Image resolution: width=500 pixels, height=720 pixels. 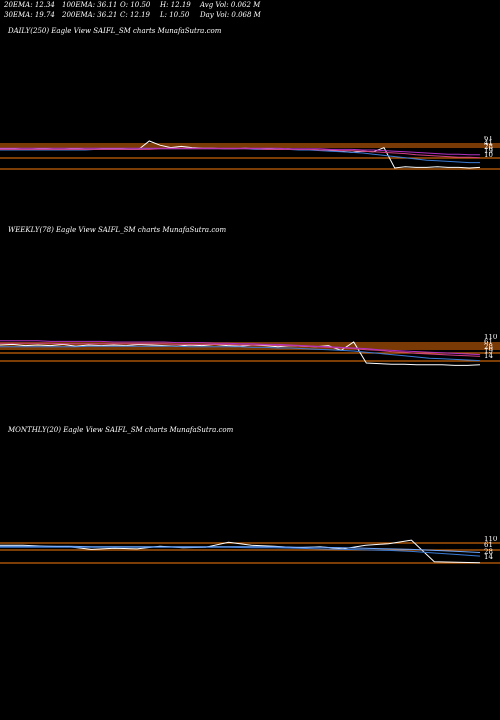 I want to click on open-label: O: 10.50, so click(x=135, y=5).